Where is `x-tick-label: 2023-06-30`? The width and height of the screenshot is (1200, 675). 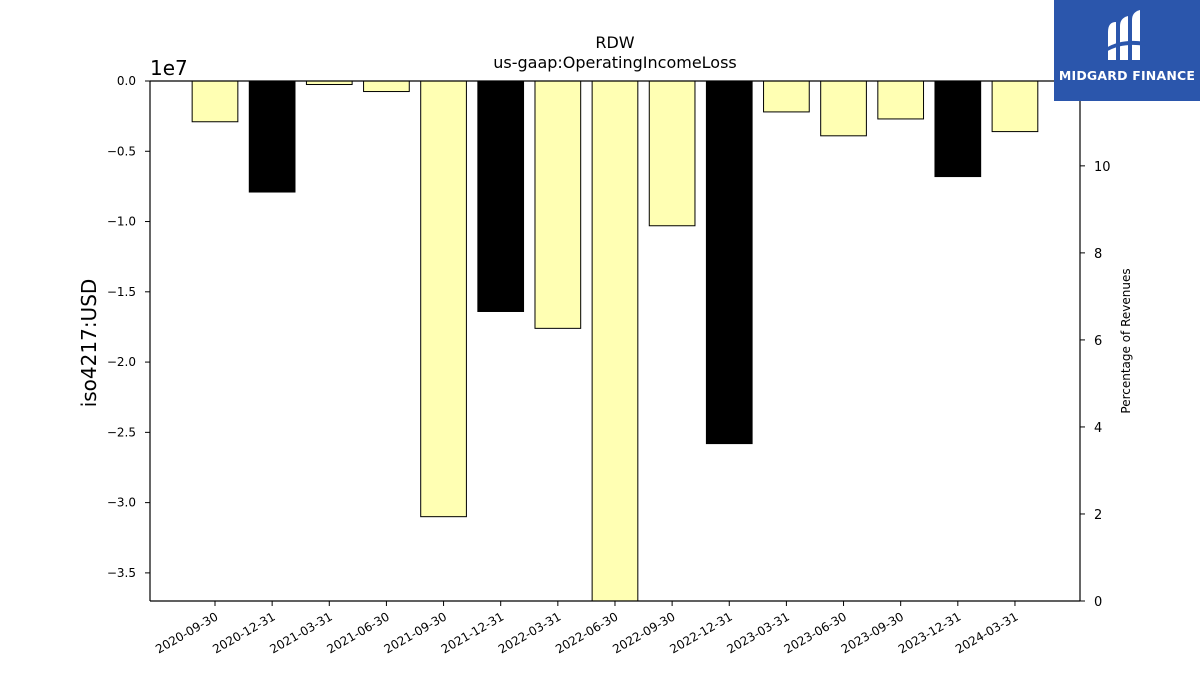 x-tick-label: 2023-06-30 is located at coordinates (815, 632).